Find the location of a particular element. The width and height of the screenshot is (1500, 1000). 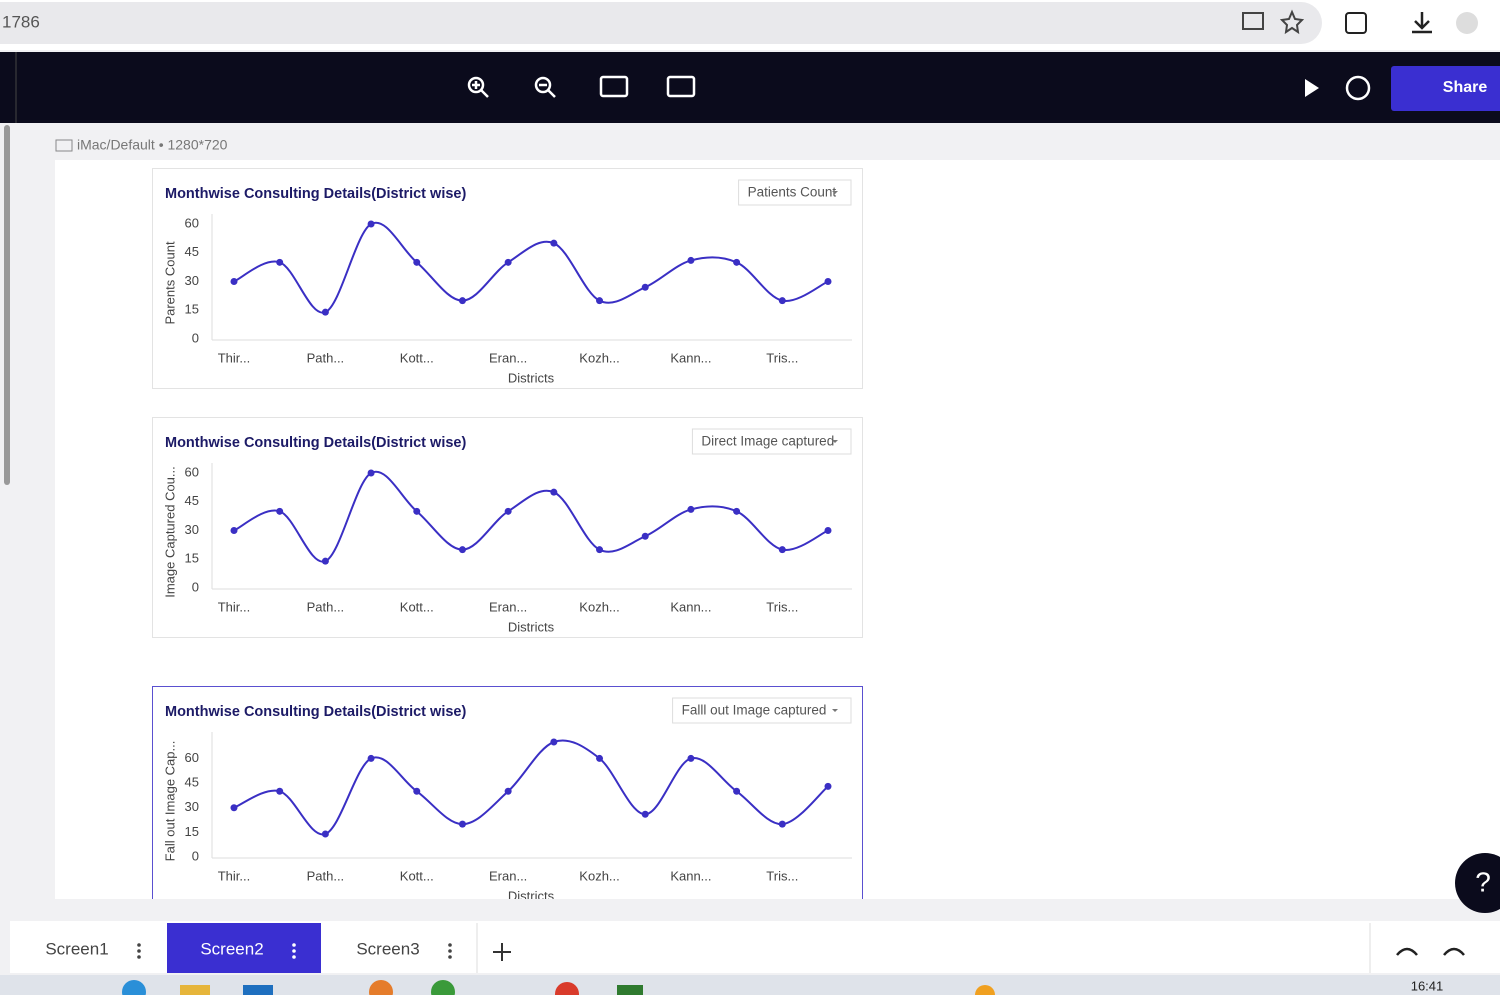

tab-label: Screen2 is located at coordinates (231, 948).